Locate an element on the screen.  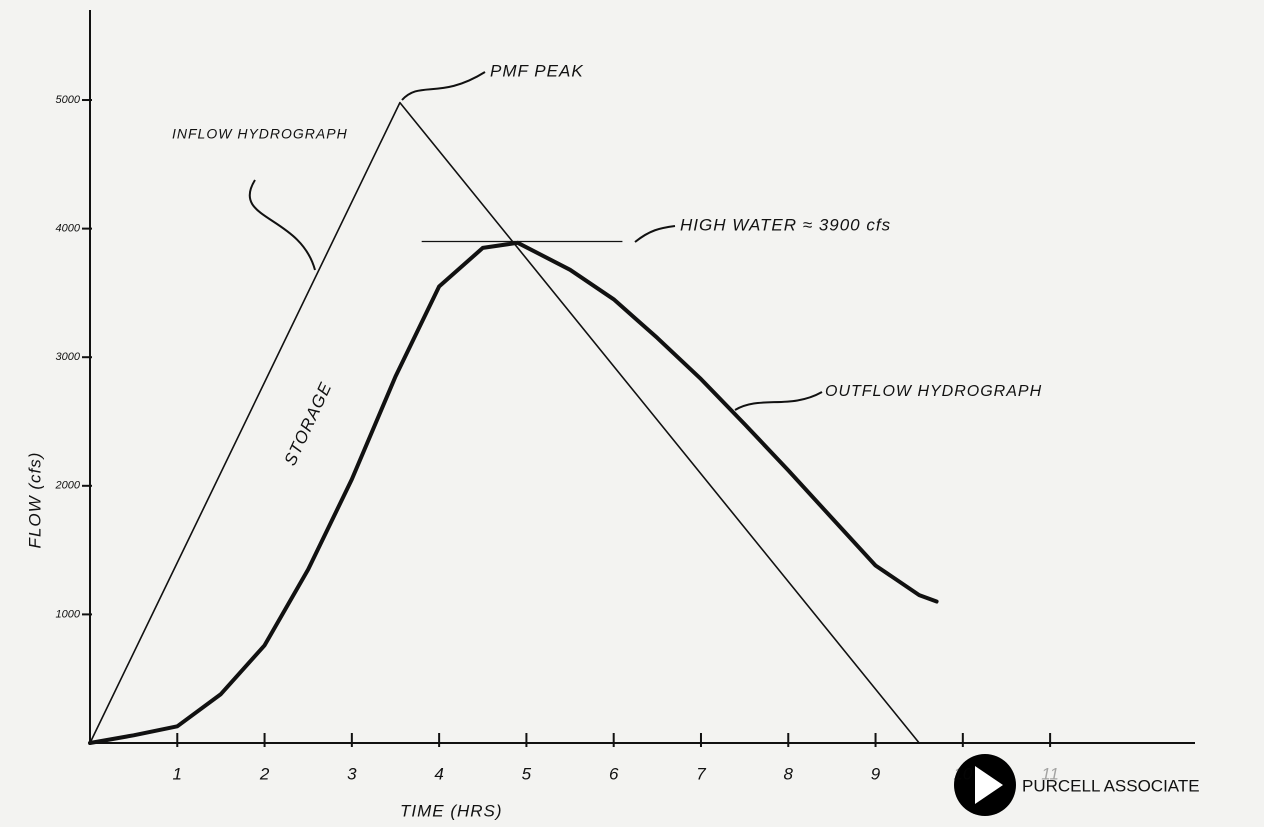
x-axis-label: TIME (HRS) is located at coordinates (451, 810).